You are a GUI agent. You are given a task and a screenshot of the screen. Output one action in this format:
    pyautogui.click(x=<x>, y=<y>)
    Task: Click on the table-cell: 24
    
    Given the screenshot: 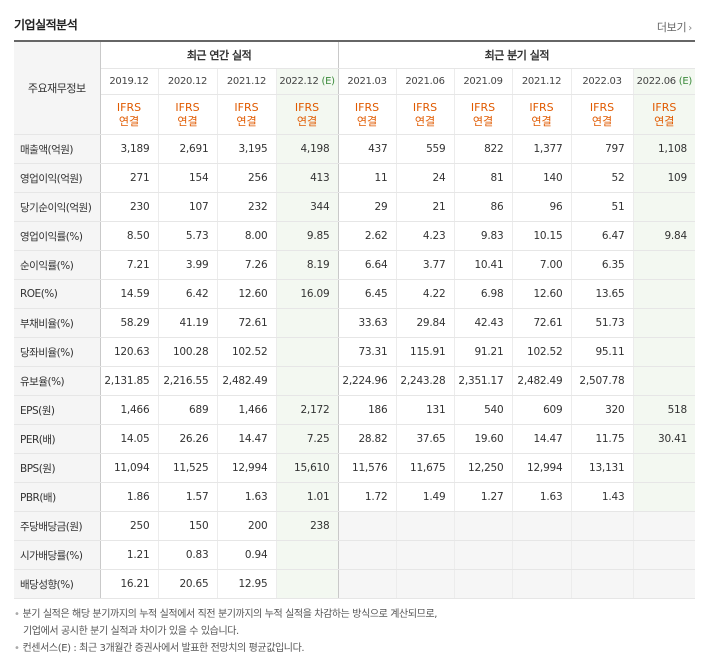 What is the action you would take?
    pyautogui.click(x=425, y=178)
    